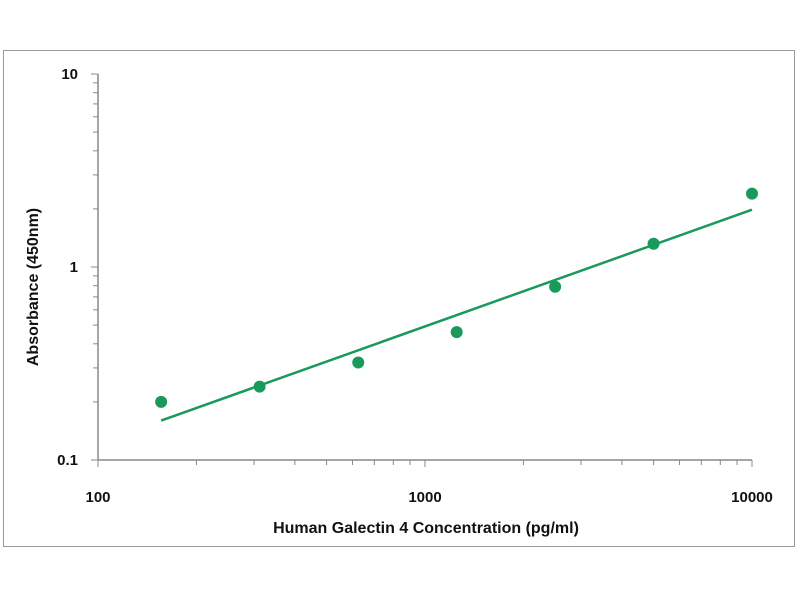  Describe the element at coordinates (424, 497) in the screenshot. I see `x-tick-label: 1000` at that location.